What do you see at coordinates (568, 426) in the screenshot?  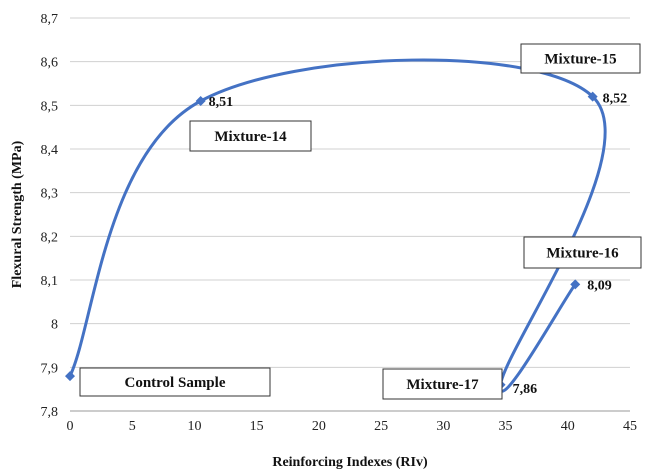 I see `x-tick-label: 40` at bounding box center [568, 426].